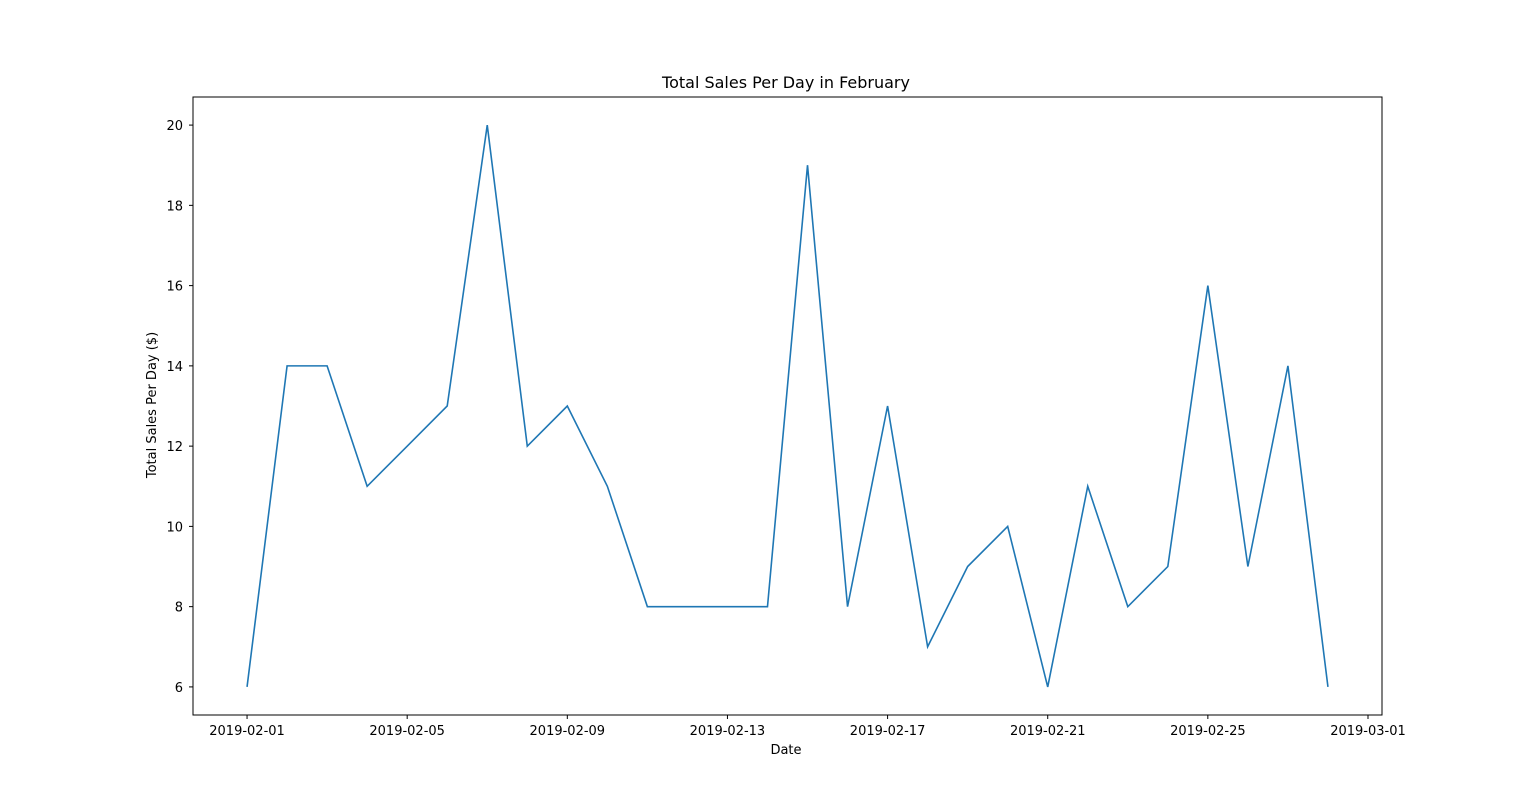  What do you see at coordinates (152, 405) in the screenshot?
I see `y-axis-title: Total Sales Per Day ($)` at bounding box center [152, 405].